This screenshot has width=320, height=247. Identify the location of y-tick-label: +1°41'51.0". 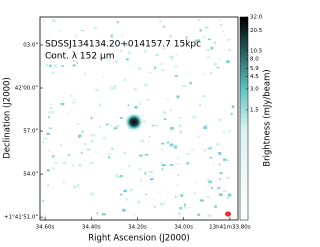
(21, 218).